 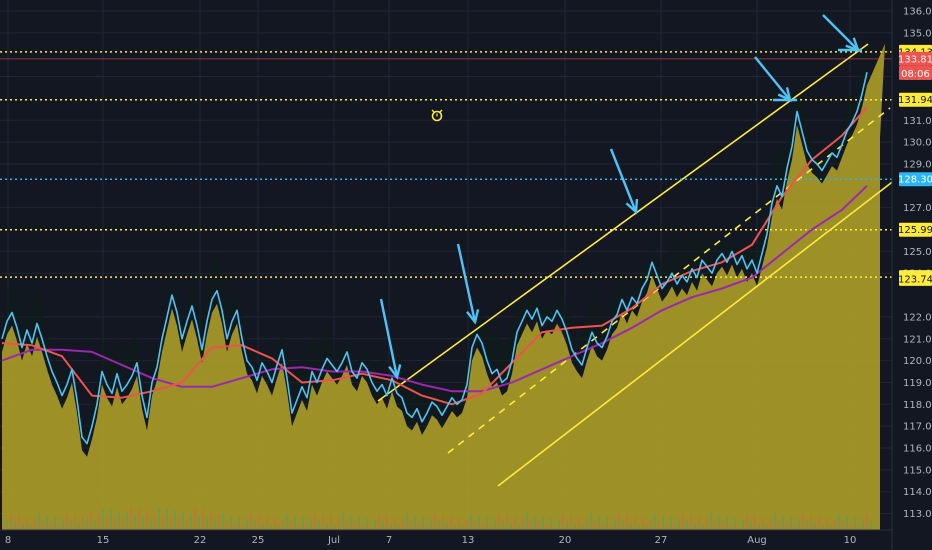 What do you see at coordinates (258, 540) in the screenshot?
I see `time-tick-label: 25` at bounding box center [258, 540].